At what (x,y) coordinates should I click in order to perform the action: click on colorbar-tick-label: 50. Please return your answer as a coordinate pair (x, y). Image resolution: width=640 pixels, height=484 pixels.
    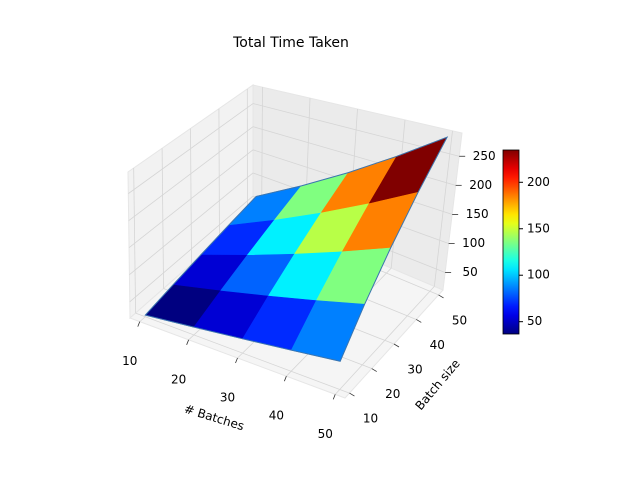
    Looking at the image, I should click on (534, 321).